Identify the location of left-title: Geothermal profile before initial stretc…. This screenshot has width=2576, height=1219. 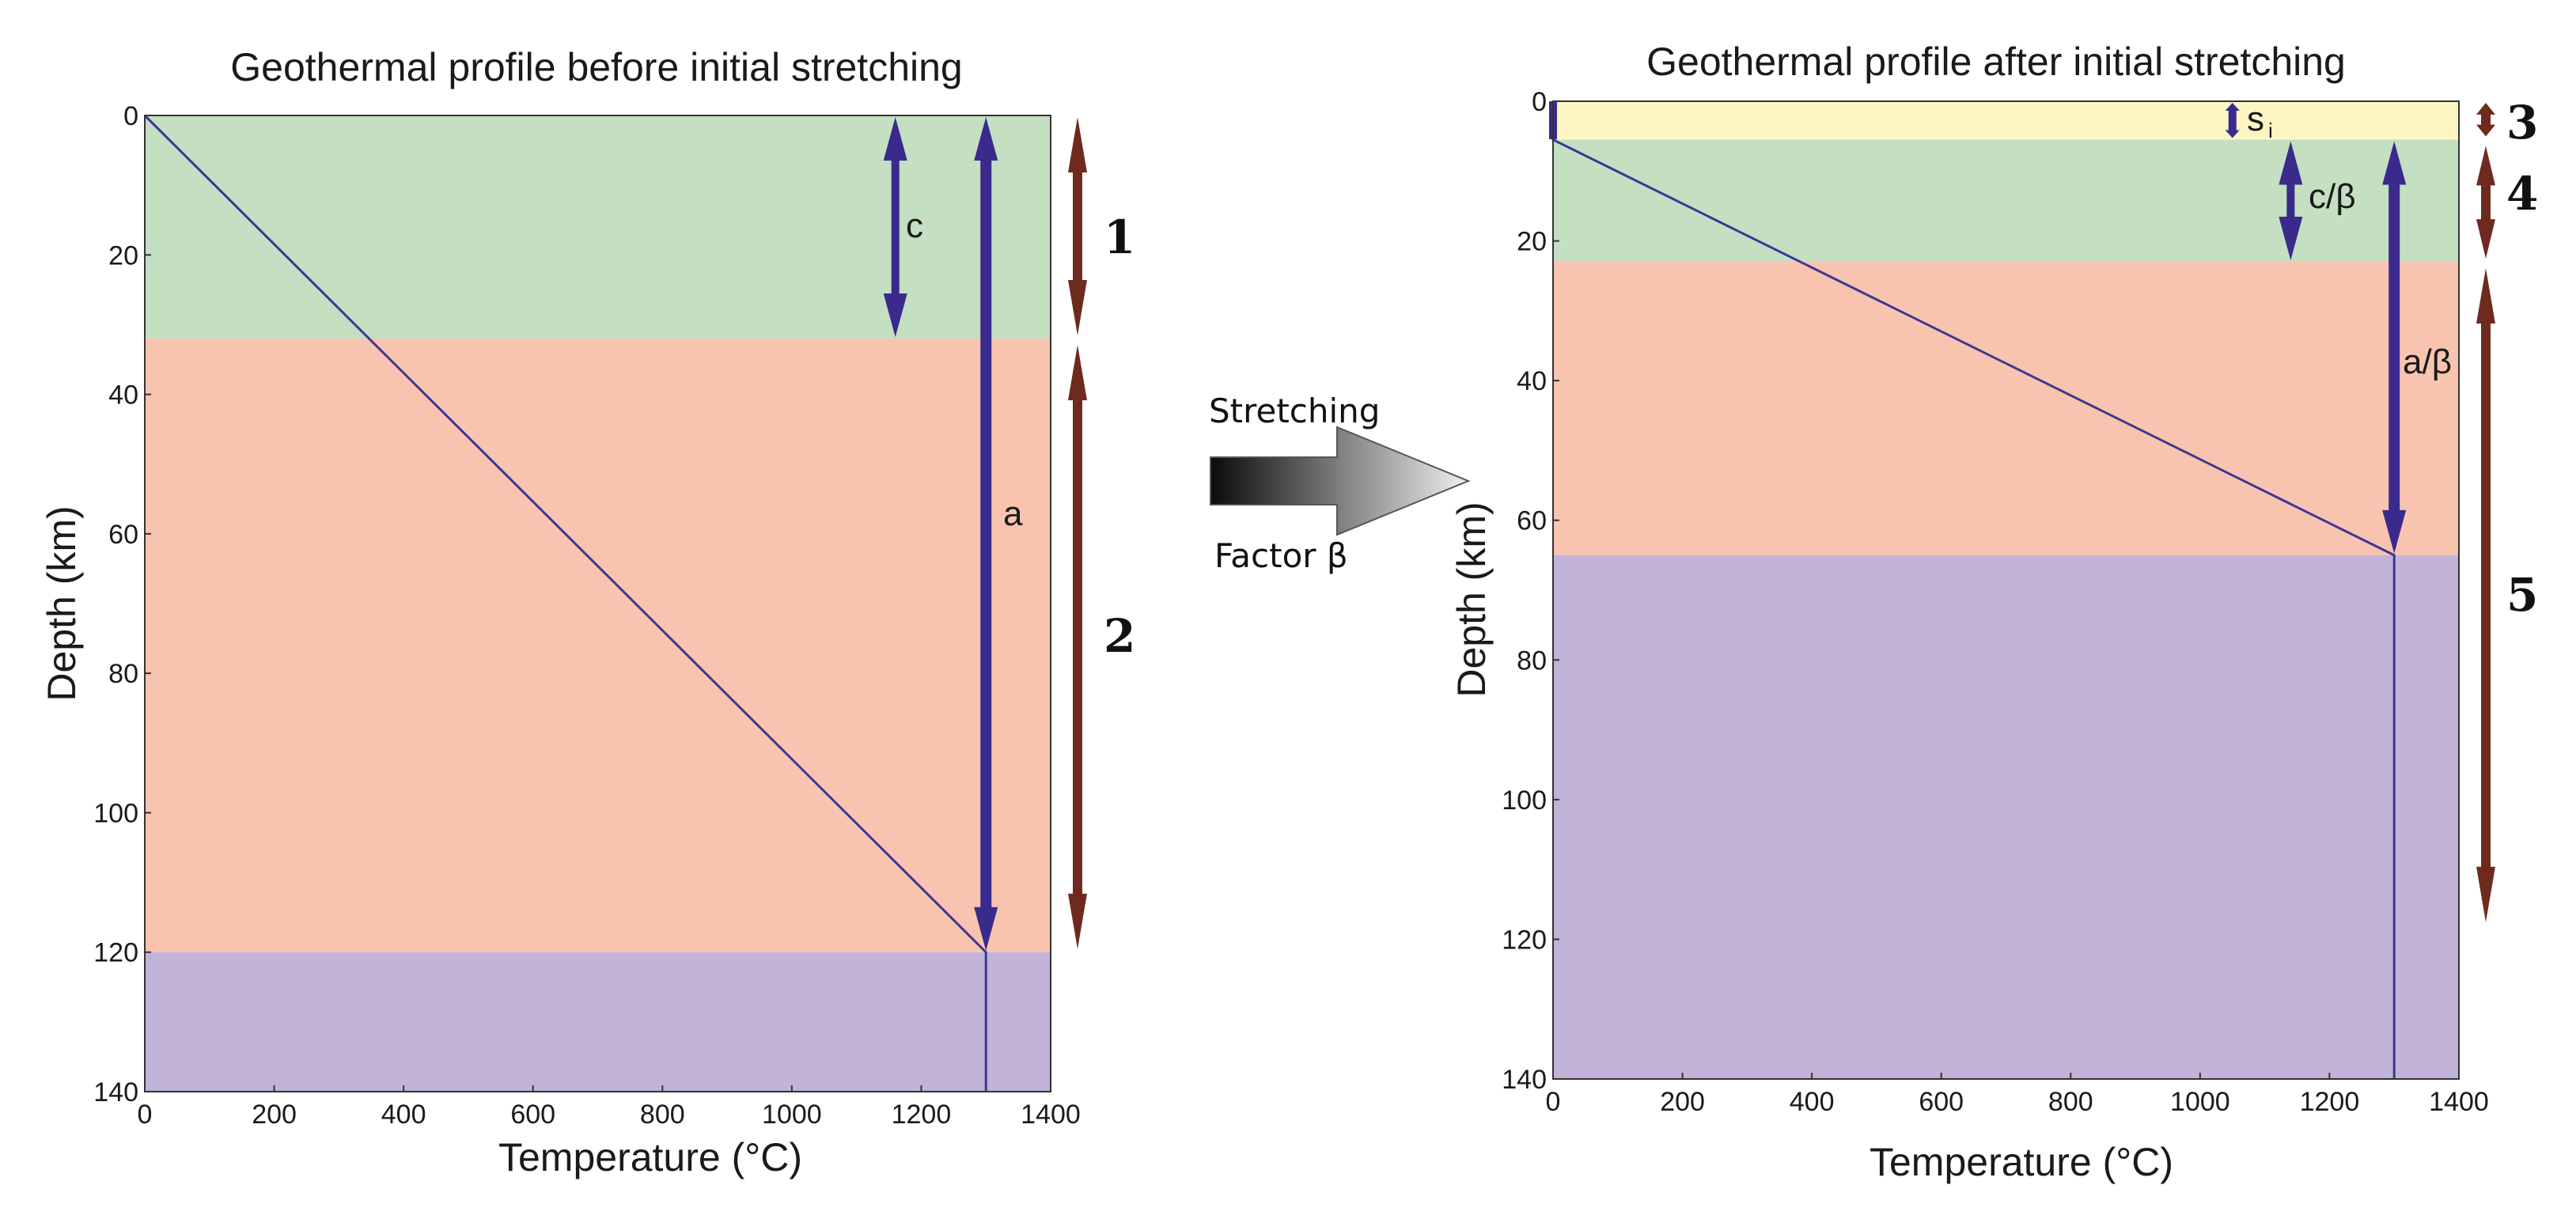
(596, 67).